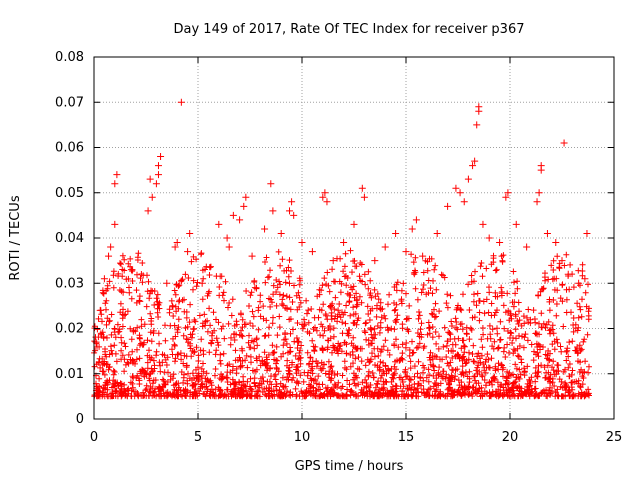 This screenshot has width=640, height=480. Describe the element at coordinates (69, 148) in the screenshot. I see `y-tick-label: 0.06` at that location.